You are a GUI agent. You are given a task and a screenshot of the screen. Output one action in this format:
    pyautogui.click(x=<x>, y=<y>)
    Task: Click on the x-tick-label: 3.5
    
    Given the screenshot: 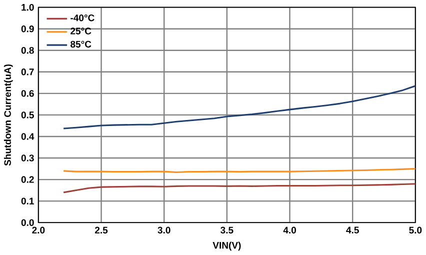 What is the action you would take?
    pyautogui.click(x=227, y=230)
    